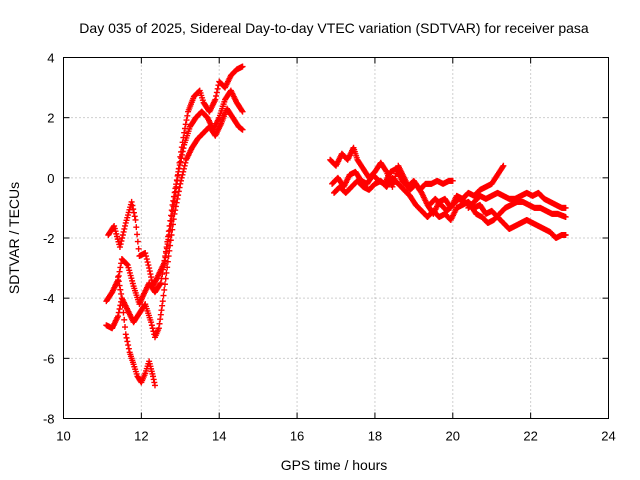  What do you see at coordinates (49, 358) in the screenshot?
I see `y-tick-label: -6` at bounding box center [49, 358].